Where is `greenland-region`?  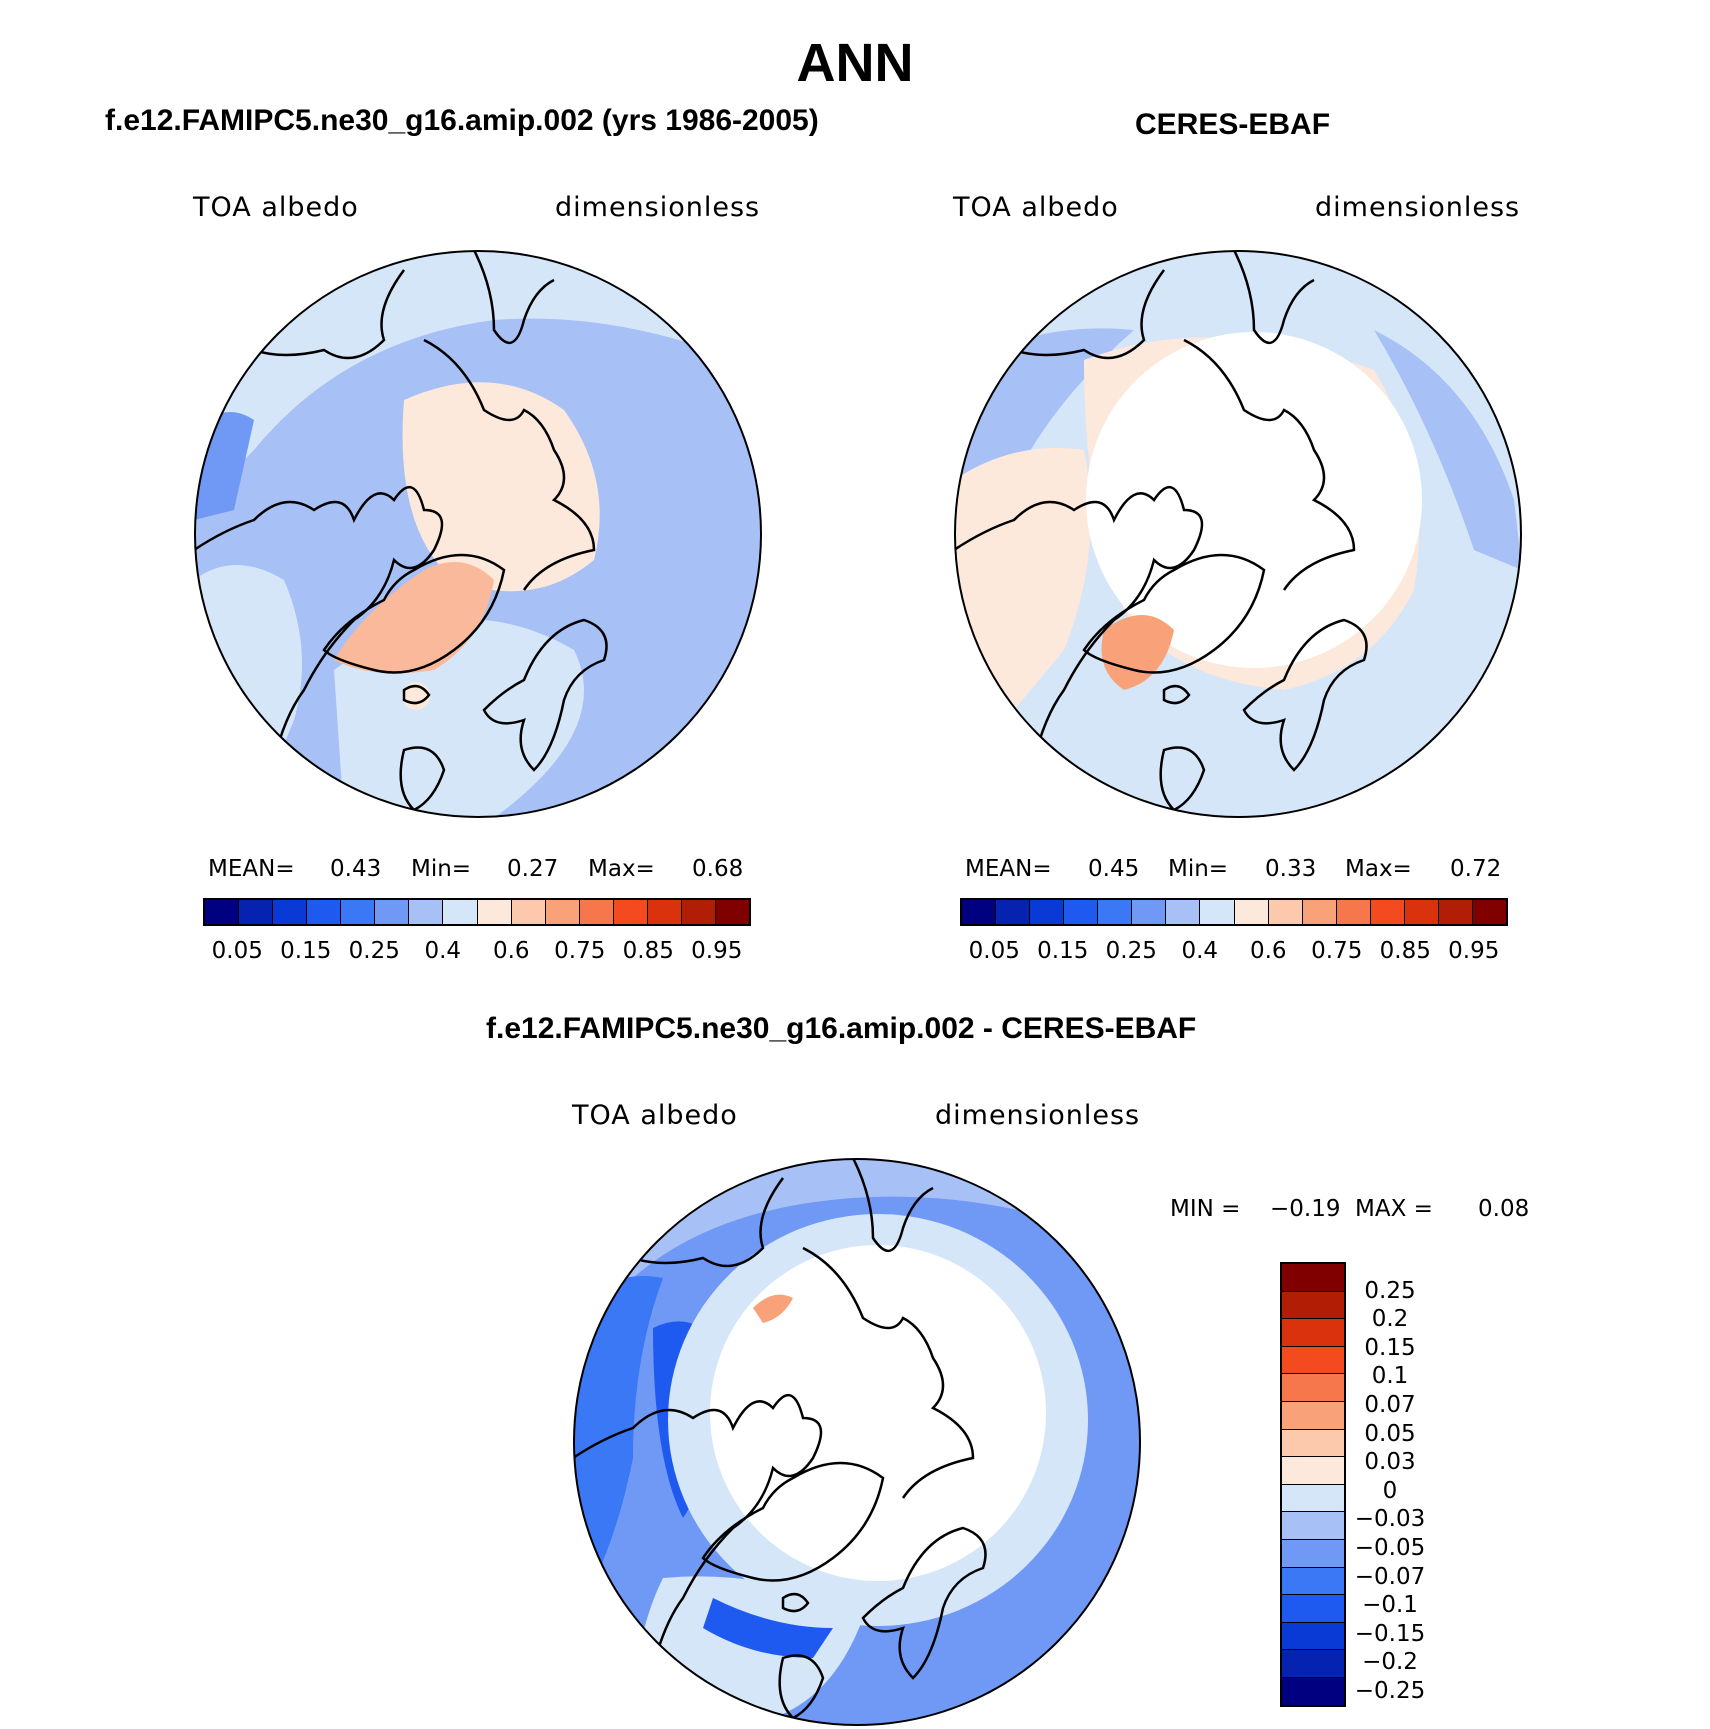
greenland-region is located at coordinates (414, 618).